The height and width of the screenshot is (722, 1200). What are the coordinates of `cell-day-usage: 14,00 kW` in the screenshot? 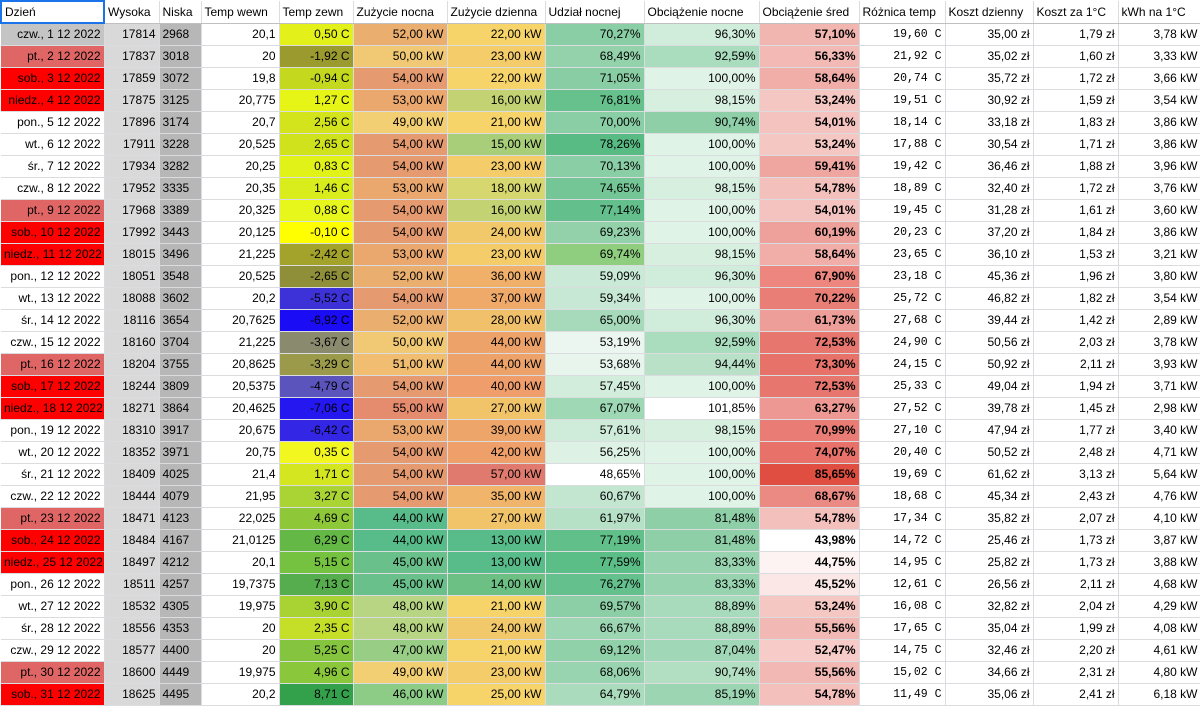 It's located at (496, 584).